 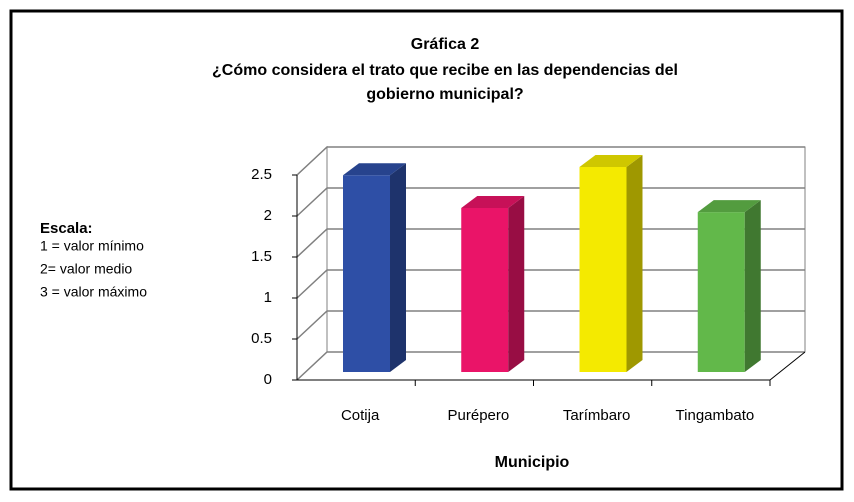 I want to click on annotation-line: 2= valor medio, so click(x=86, y=269).